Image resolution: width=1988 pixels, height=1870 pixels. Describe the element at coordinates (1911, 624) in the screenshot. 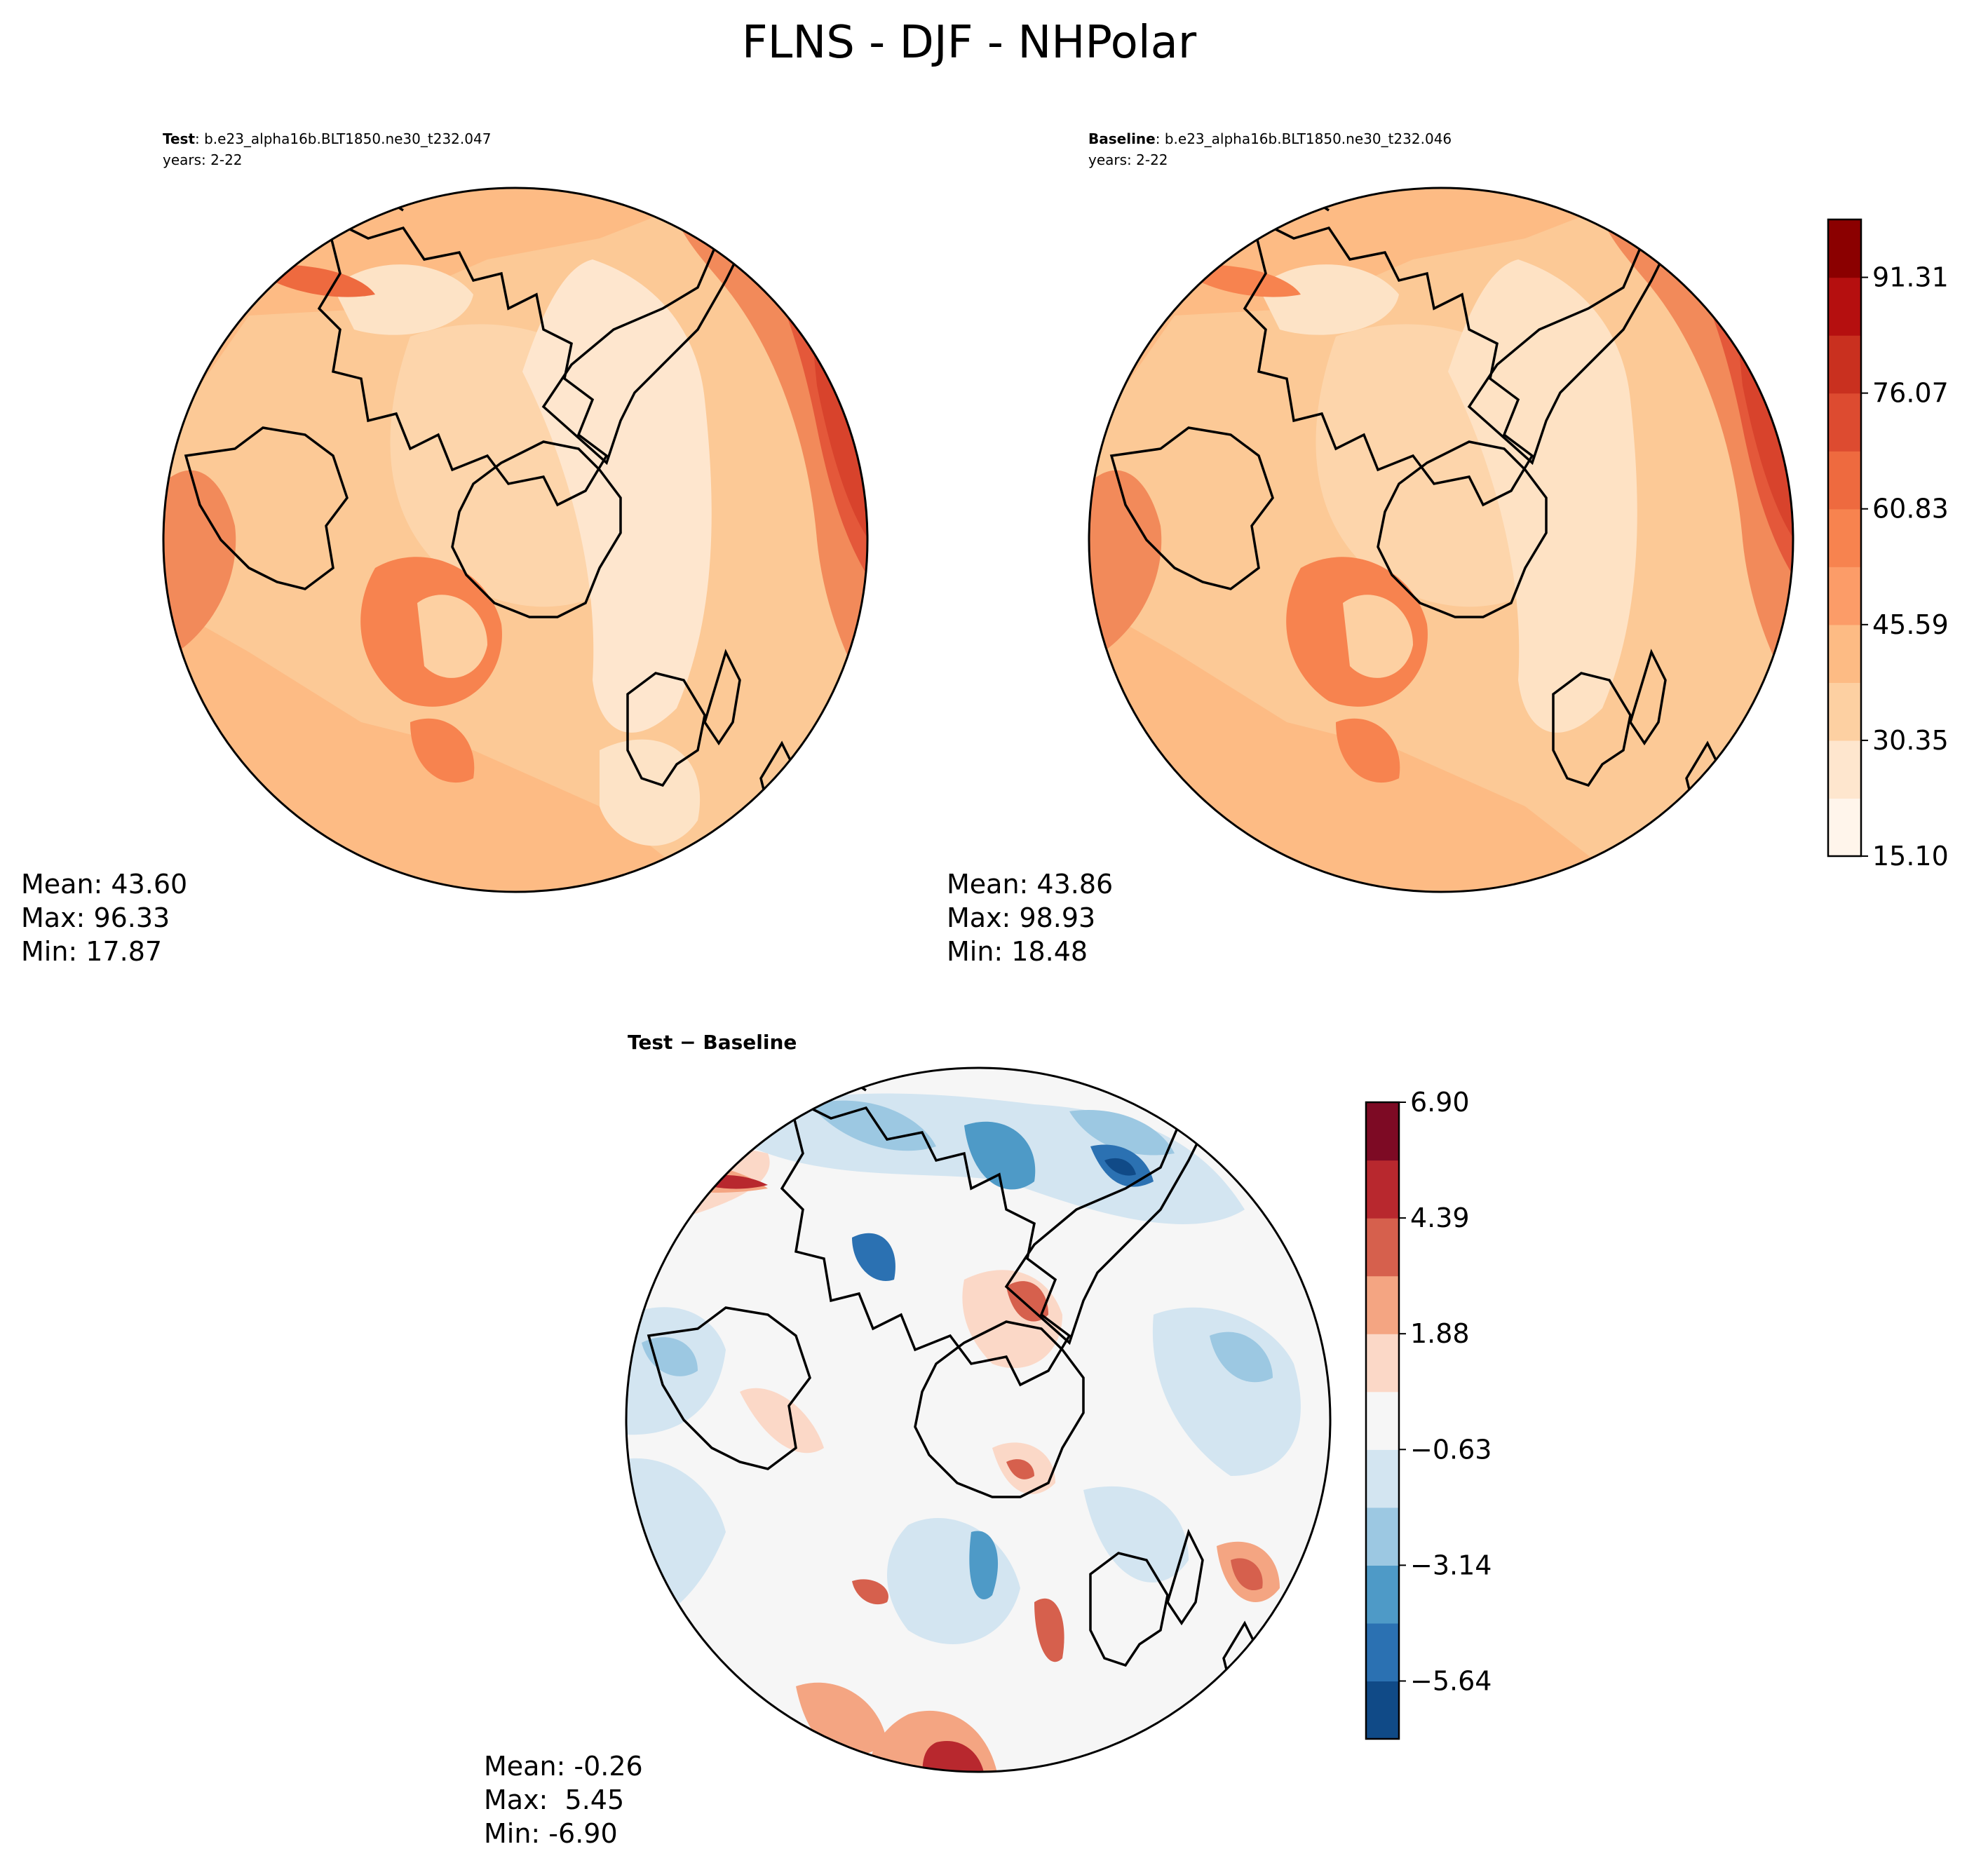

I see `main-colorbar-tick-label: 45.59` at that location.